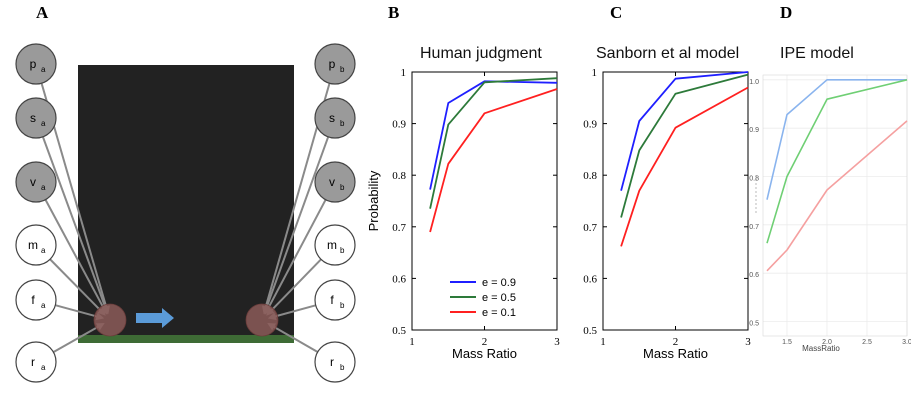 The height and width of the screenshot is (394, 911). I want to click on edge-ra, so click(78, 337).